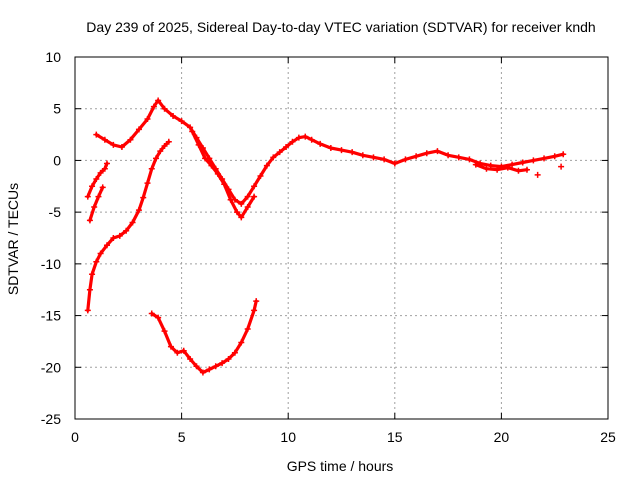  Describe the element at coordinates (53, 57) in the screenshot. I see `y-tick-label: 10` at that location.